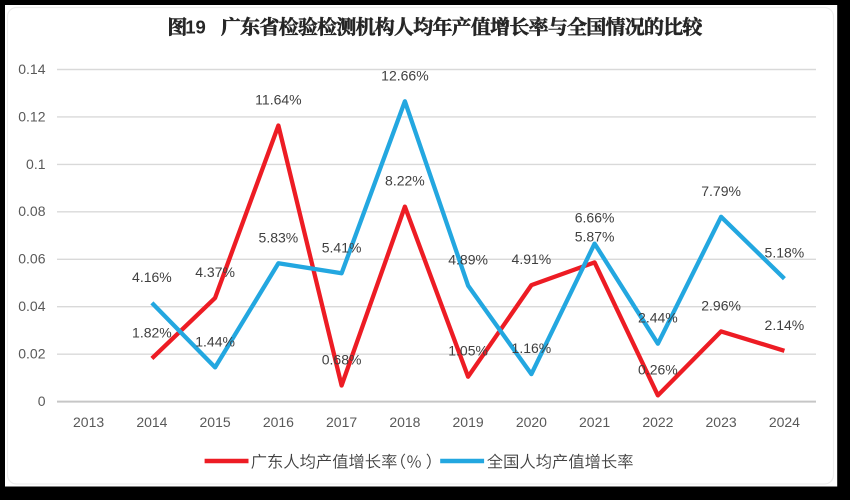  Describe the element at coordinates (215, 422) in the screenshot. I see `svg-text: 2015` at that location.